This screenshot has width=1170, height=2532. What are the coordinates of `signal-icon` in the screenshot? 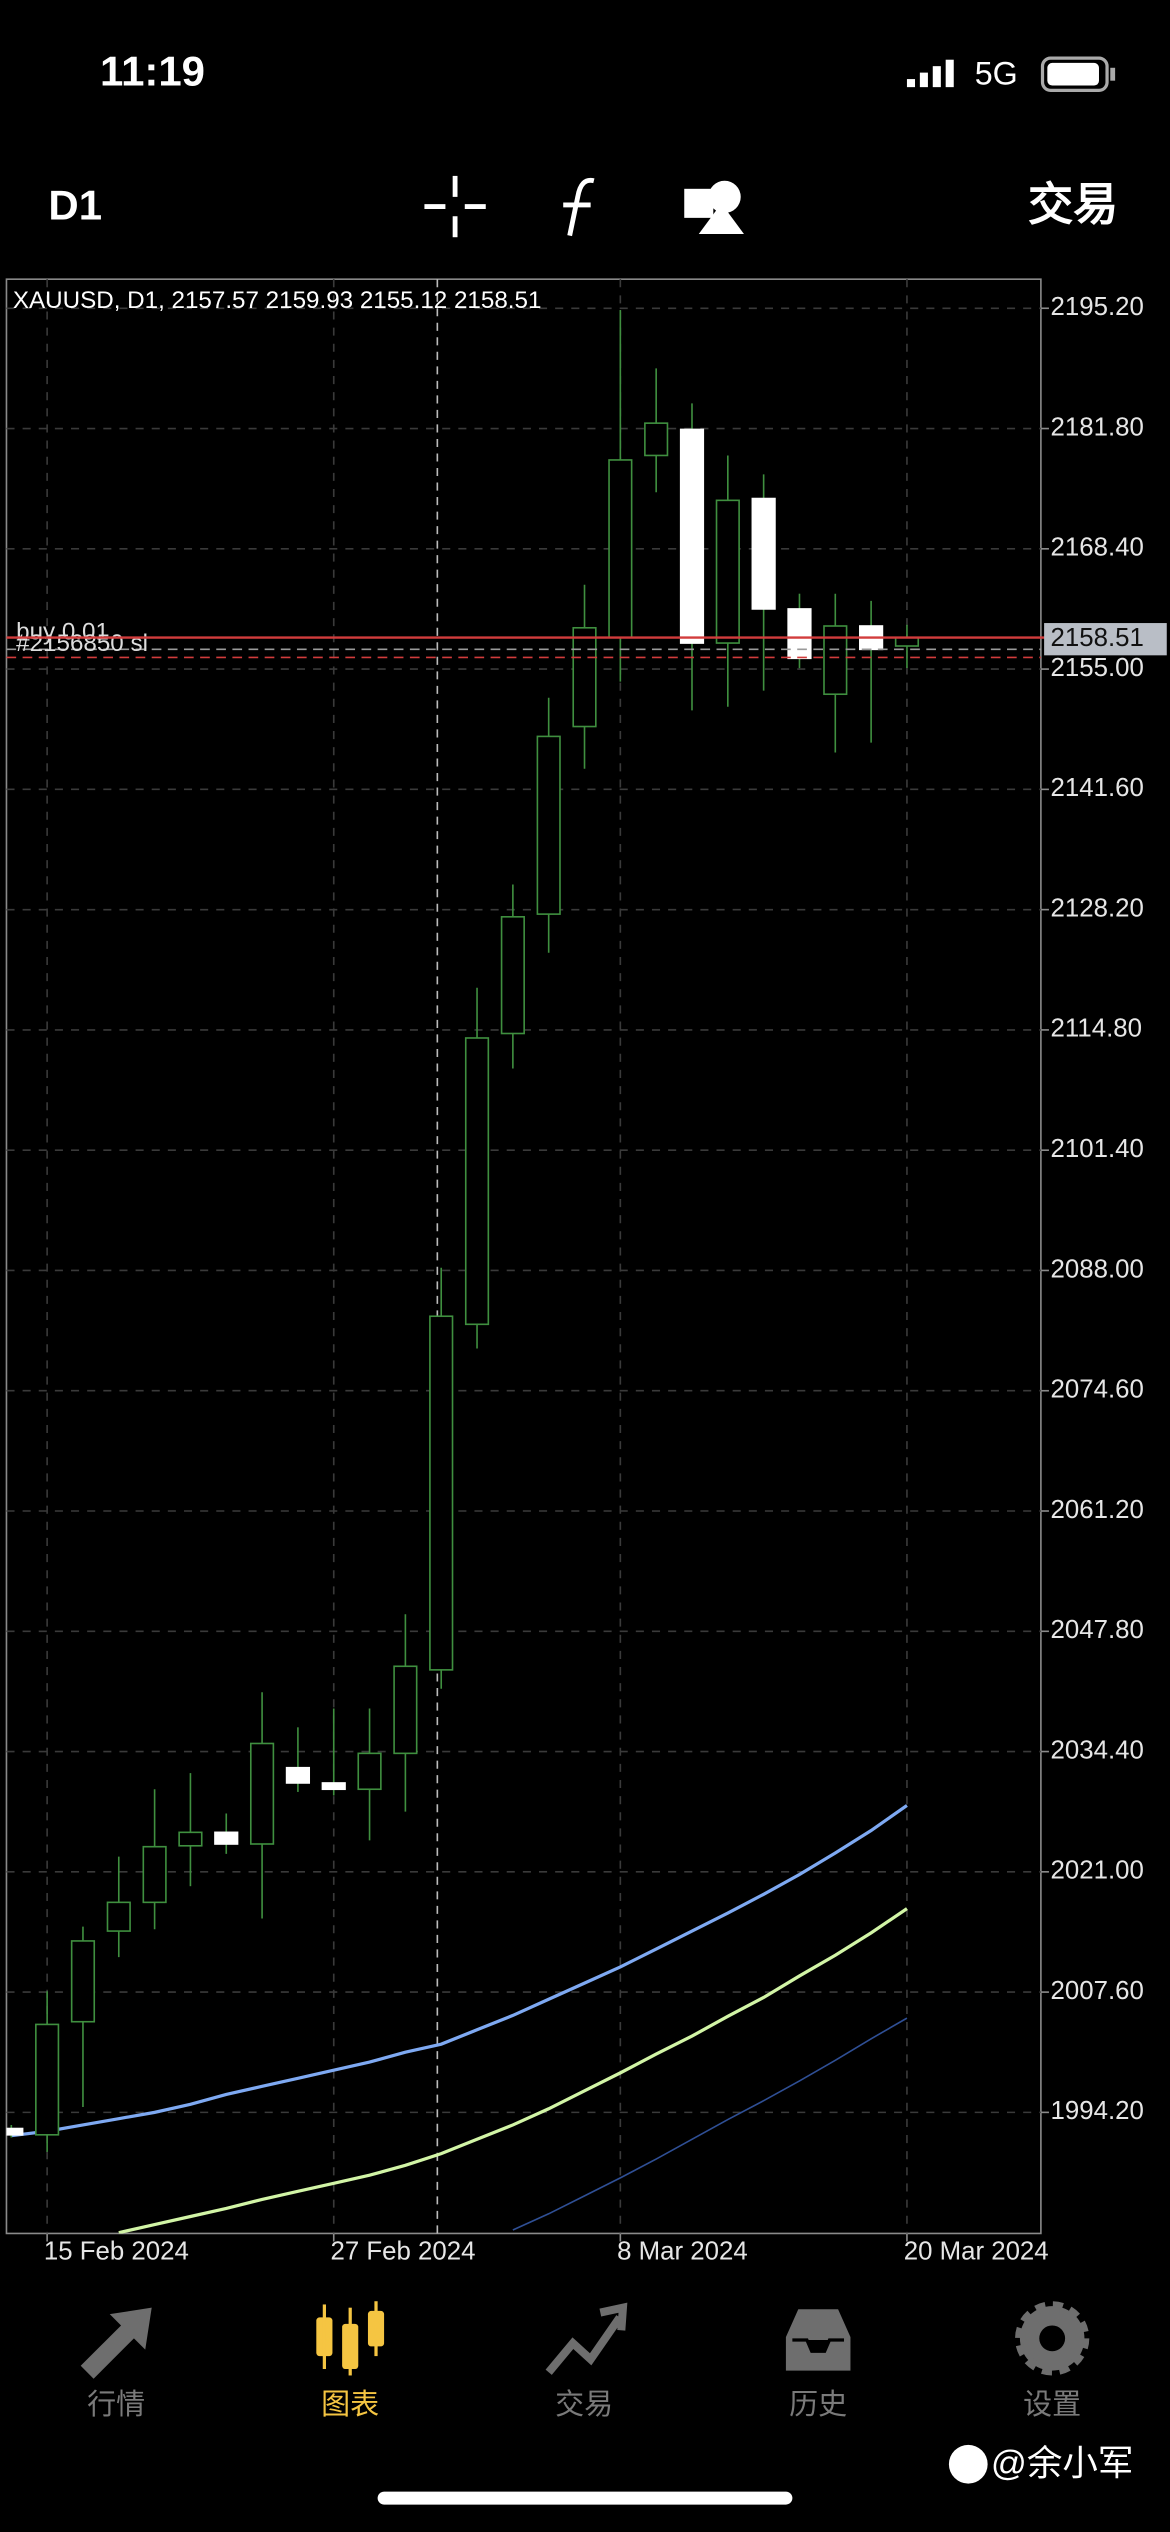 It's located at (930, 73).